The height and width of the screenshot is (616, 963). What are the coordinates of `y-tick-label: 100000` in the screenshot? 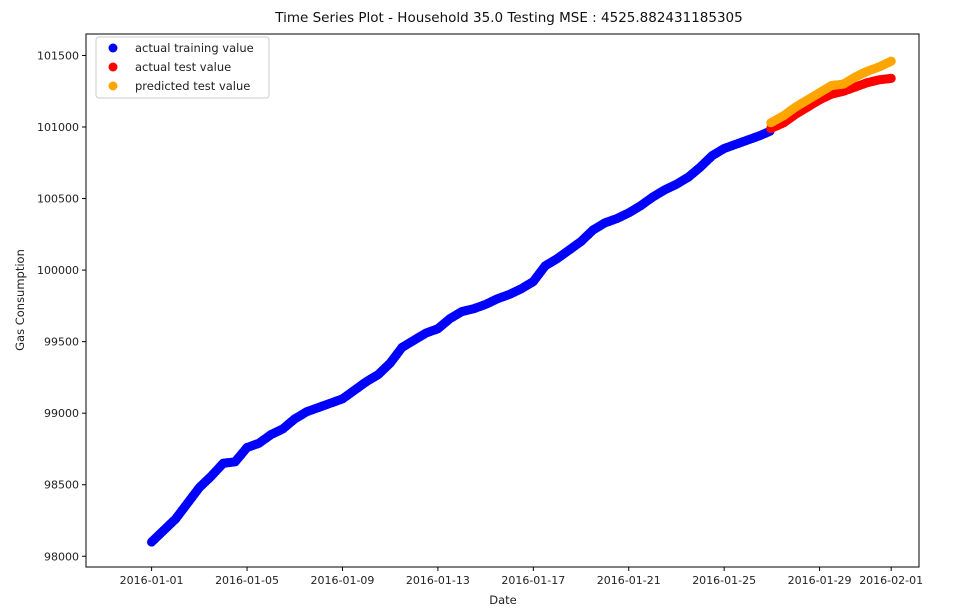 It's located at (58, 270).